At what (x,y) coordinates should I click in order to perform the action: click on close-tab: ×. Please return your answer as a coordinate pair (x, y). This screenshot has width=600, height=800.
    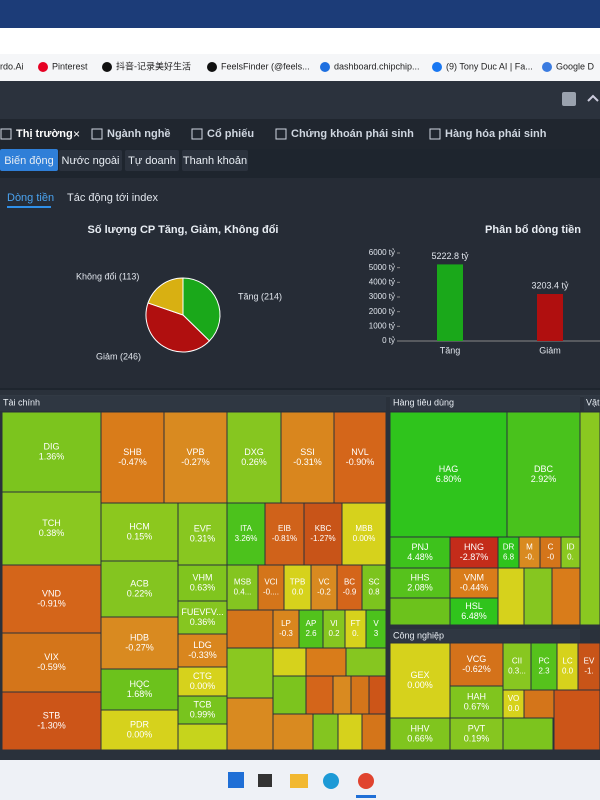
    Looking at the image, I should click on (76, 134).